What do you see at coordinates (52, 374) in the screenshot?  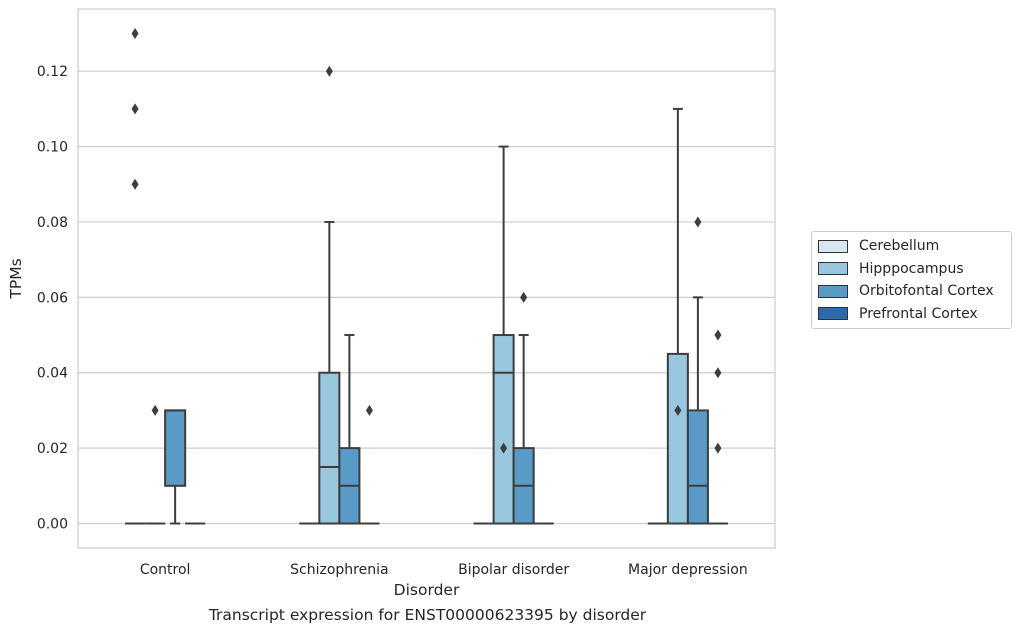 I see `y-tick-label: 0.04` at bounding box center [52, 374].